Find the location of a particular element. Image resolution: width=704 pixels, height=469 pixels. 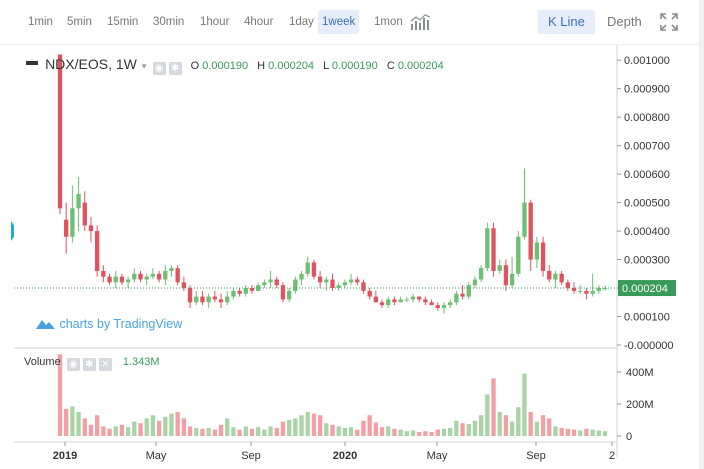

interval-5min: 5min is located at coordinates (79, 22).